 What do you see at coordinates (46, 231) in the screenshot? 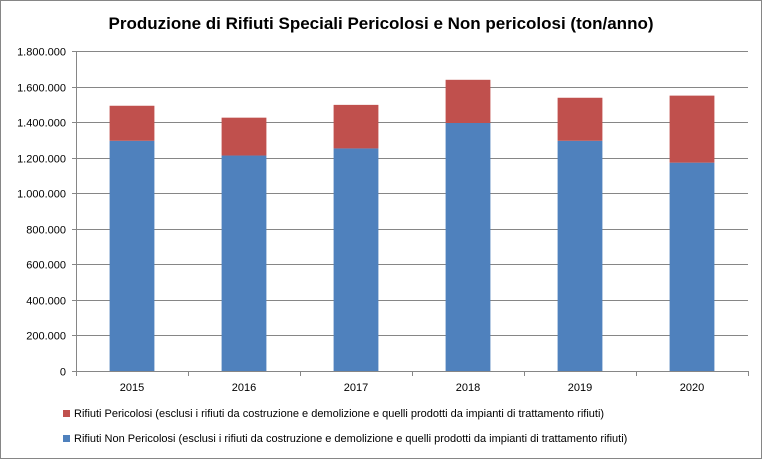
I see `y-tick-label: 800.000` at bounding box center [46, 231].